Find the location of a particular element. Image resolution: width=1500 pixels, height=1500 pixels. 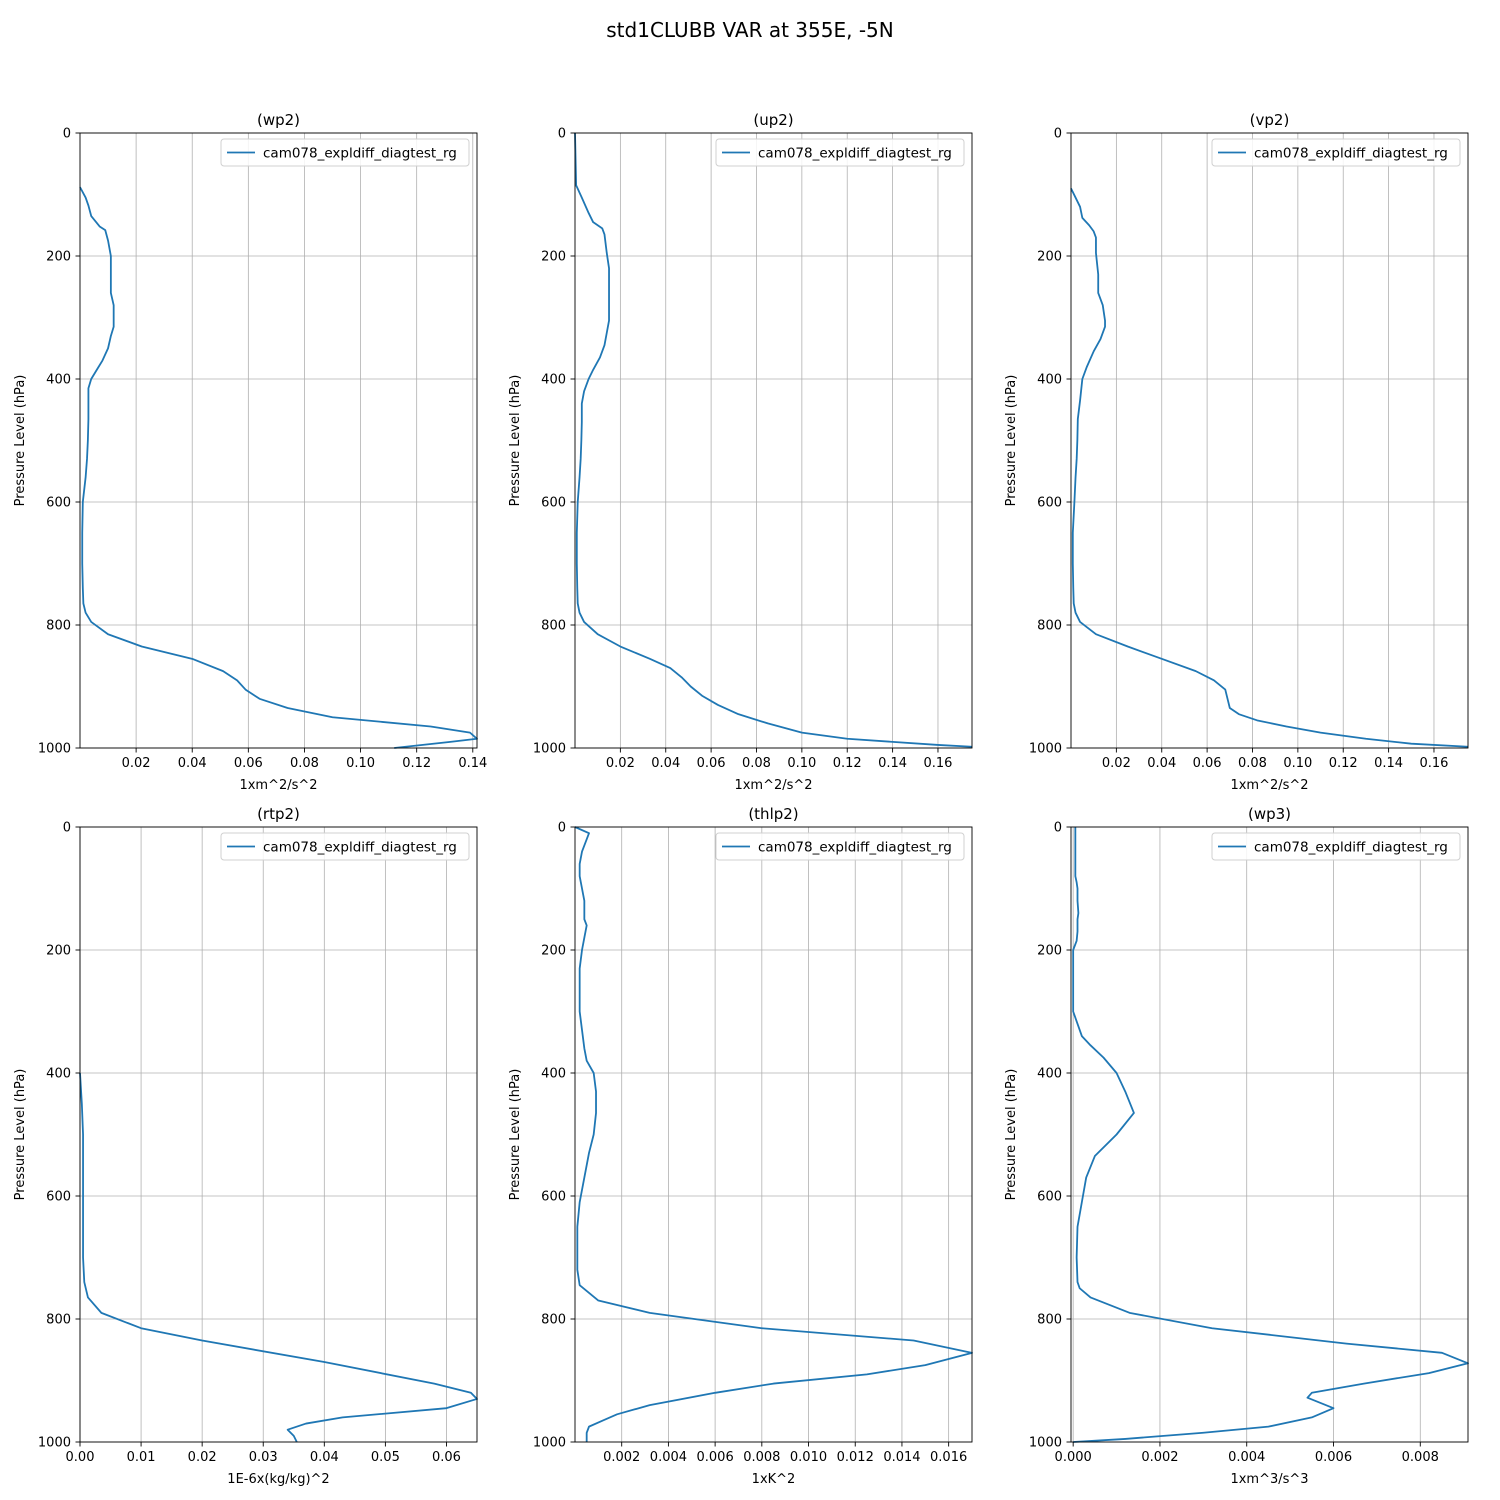

x-tick-label: 0.05 is located at coordinates (385, 1457).